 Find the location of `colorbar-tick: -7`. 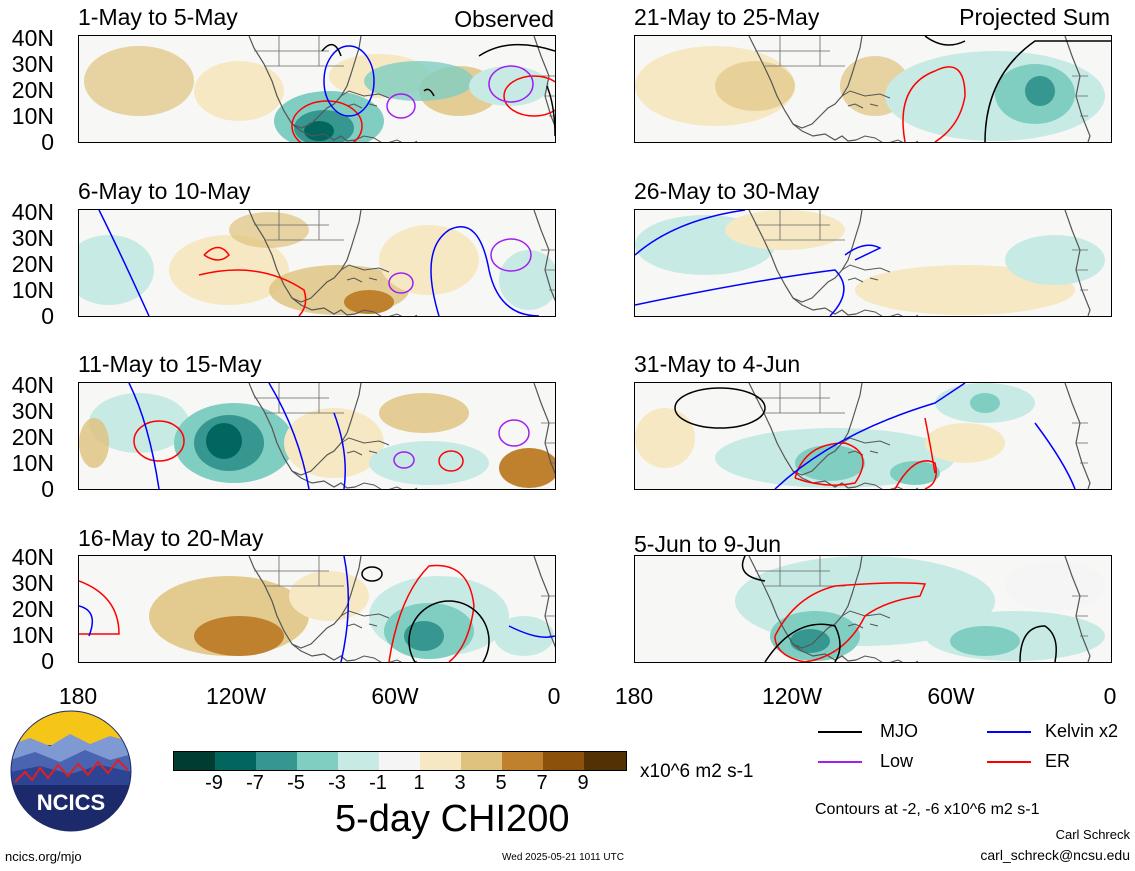

colorbar-tick: -7 is located at coordinates (255, 783).